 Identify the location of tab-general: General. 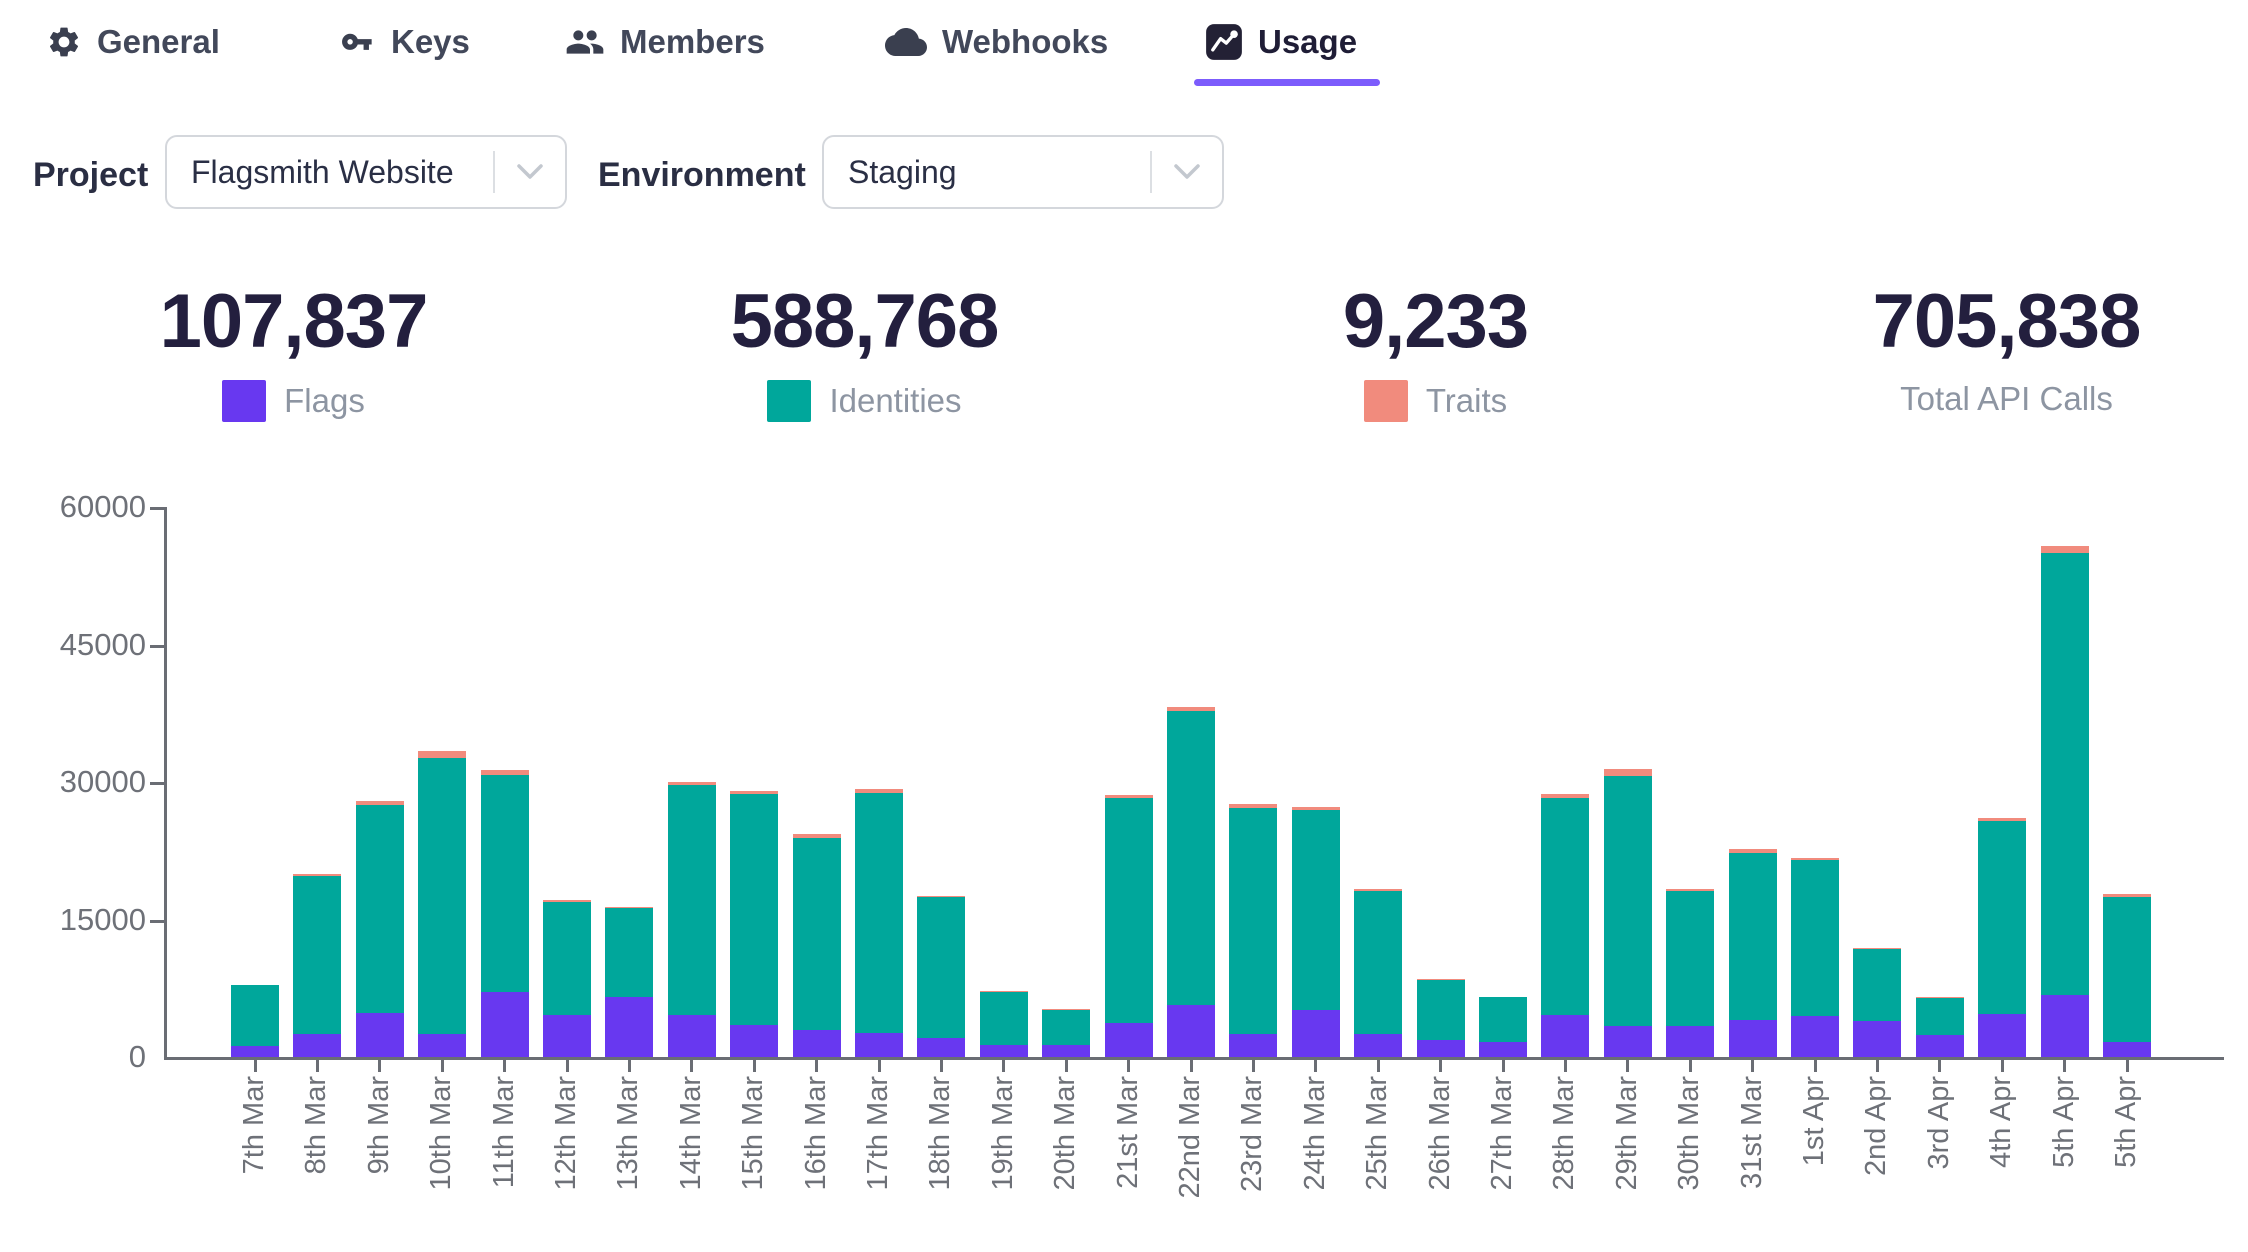
(133, 42).